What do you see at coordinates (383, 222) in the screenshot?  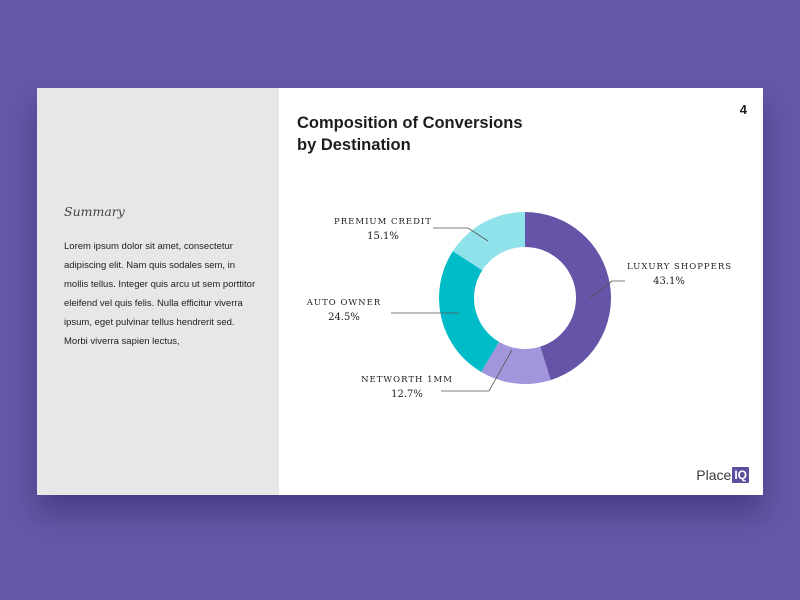 I see `label-premium-credit: PREMIUM CREDIT` at bounding box center [383, 222].